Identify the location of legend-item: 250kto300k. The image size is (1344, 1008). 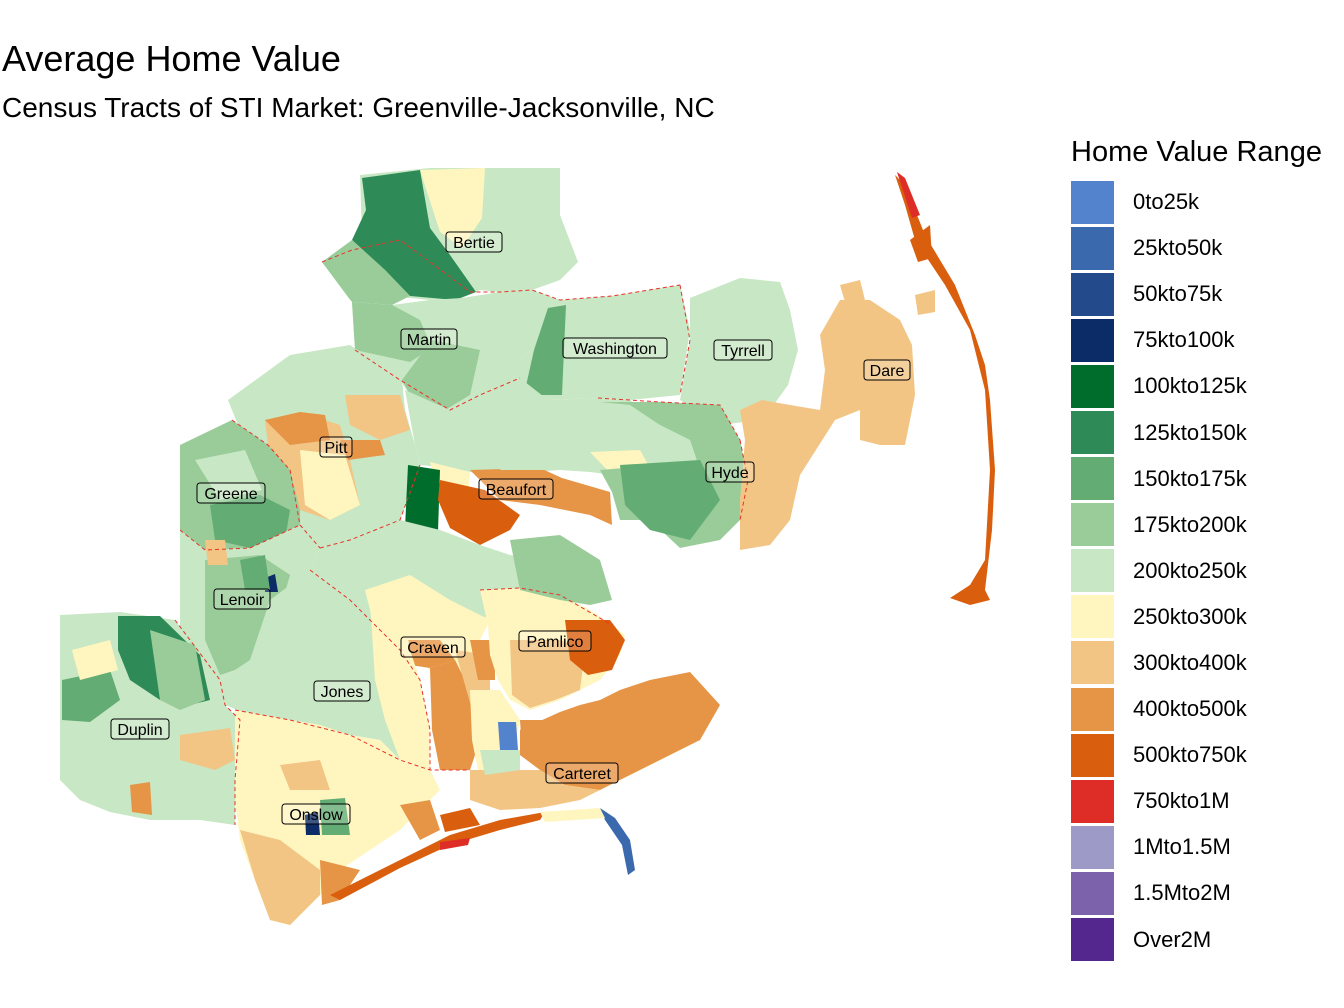
(1207, 617).